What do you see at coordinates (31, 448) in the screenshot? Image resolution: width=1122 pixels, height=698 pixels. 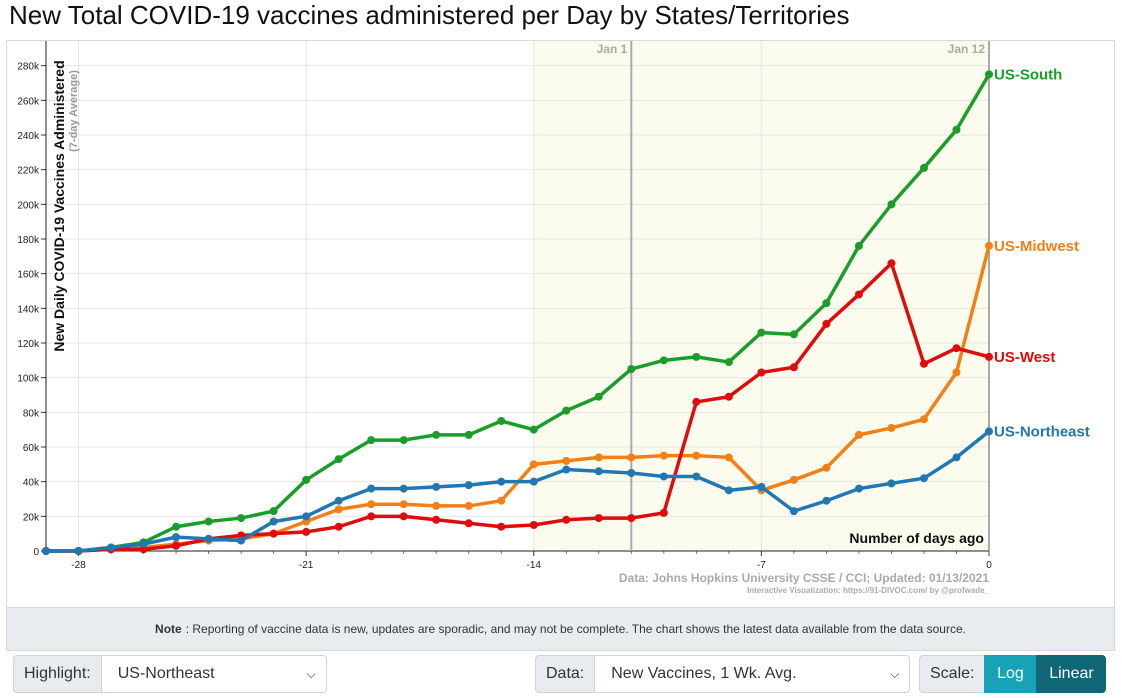 I see `y-tick-label: 60k` at bounding box center [31, 448].